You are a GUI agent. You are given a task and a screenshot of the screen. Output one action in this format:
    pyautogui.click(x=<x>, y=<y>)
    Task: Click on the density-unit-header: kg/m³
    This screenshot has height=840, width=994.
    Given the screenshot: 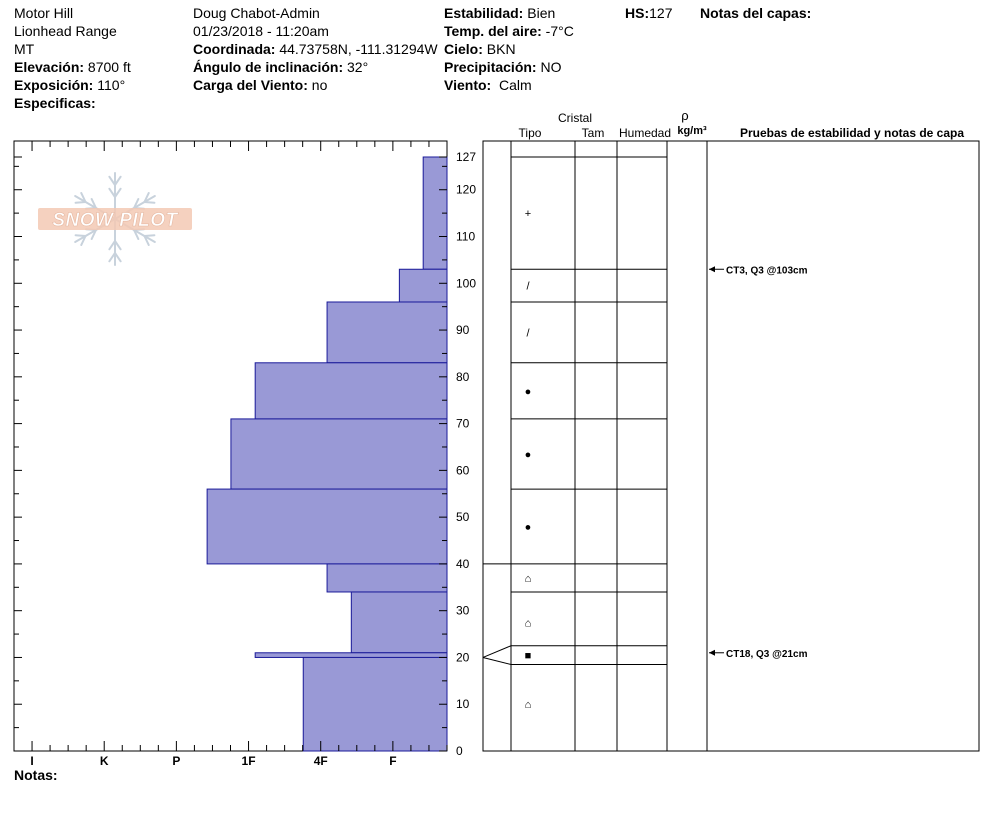 What is the action you would take?
    pyautogui.click(x=692, y=131)
    